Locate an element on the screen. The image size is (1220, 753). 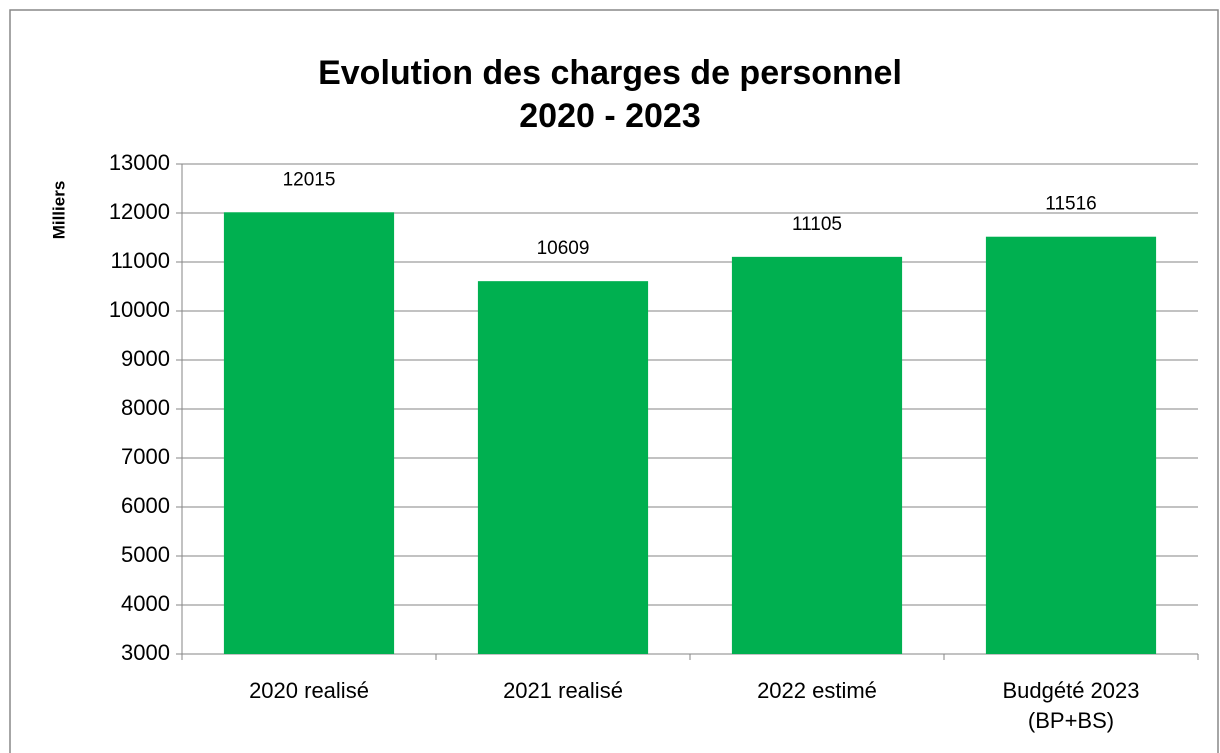
y-axis-label: Milliers is located at coordinates (58, 210).